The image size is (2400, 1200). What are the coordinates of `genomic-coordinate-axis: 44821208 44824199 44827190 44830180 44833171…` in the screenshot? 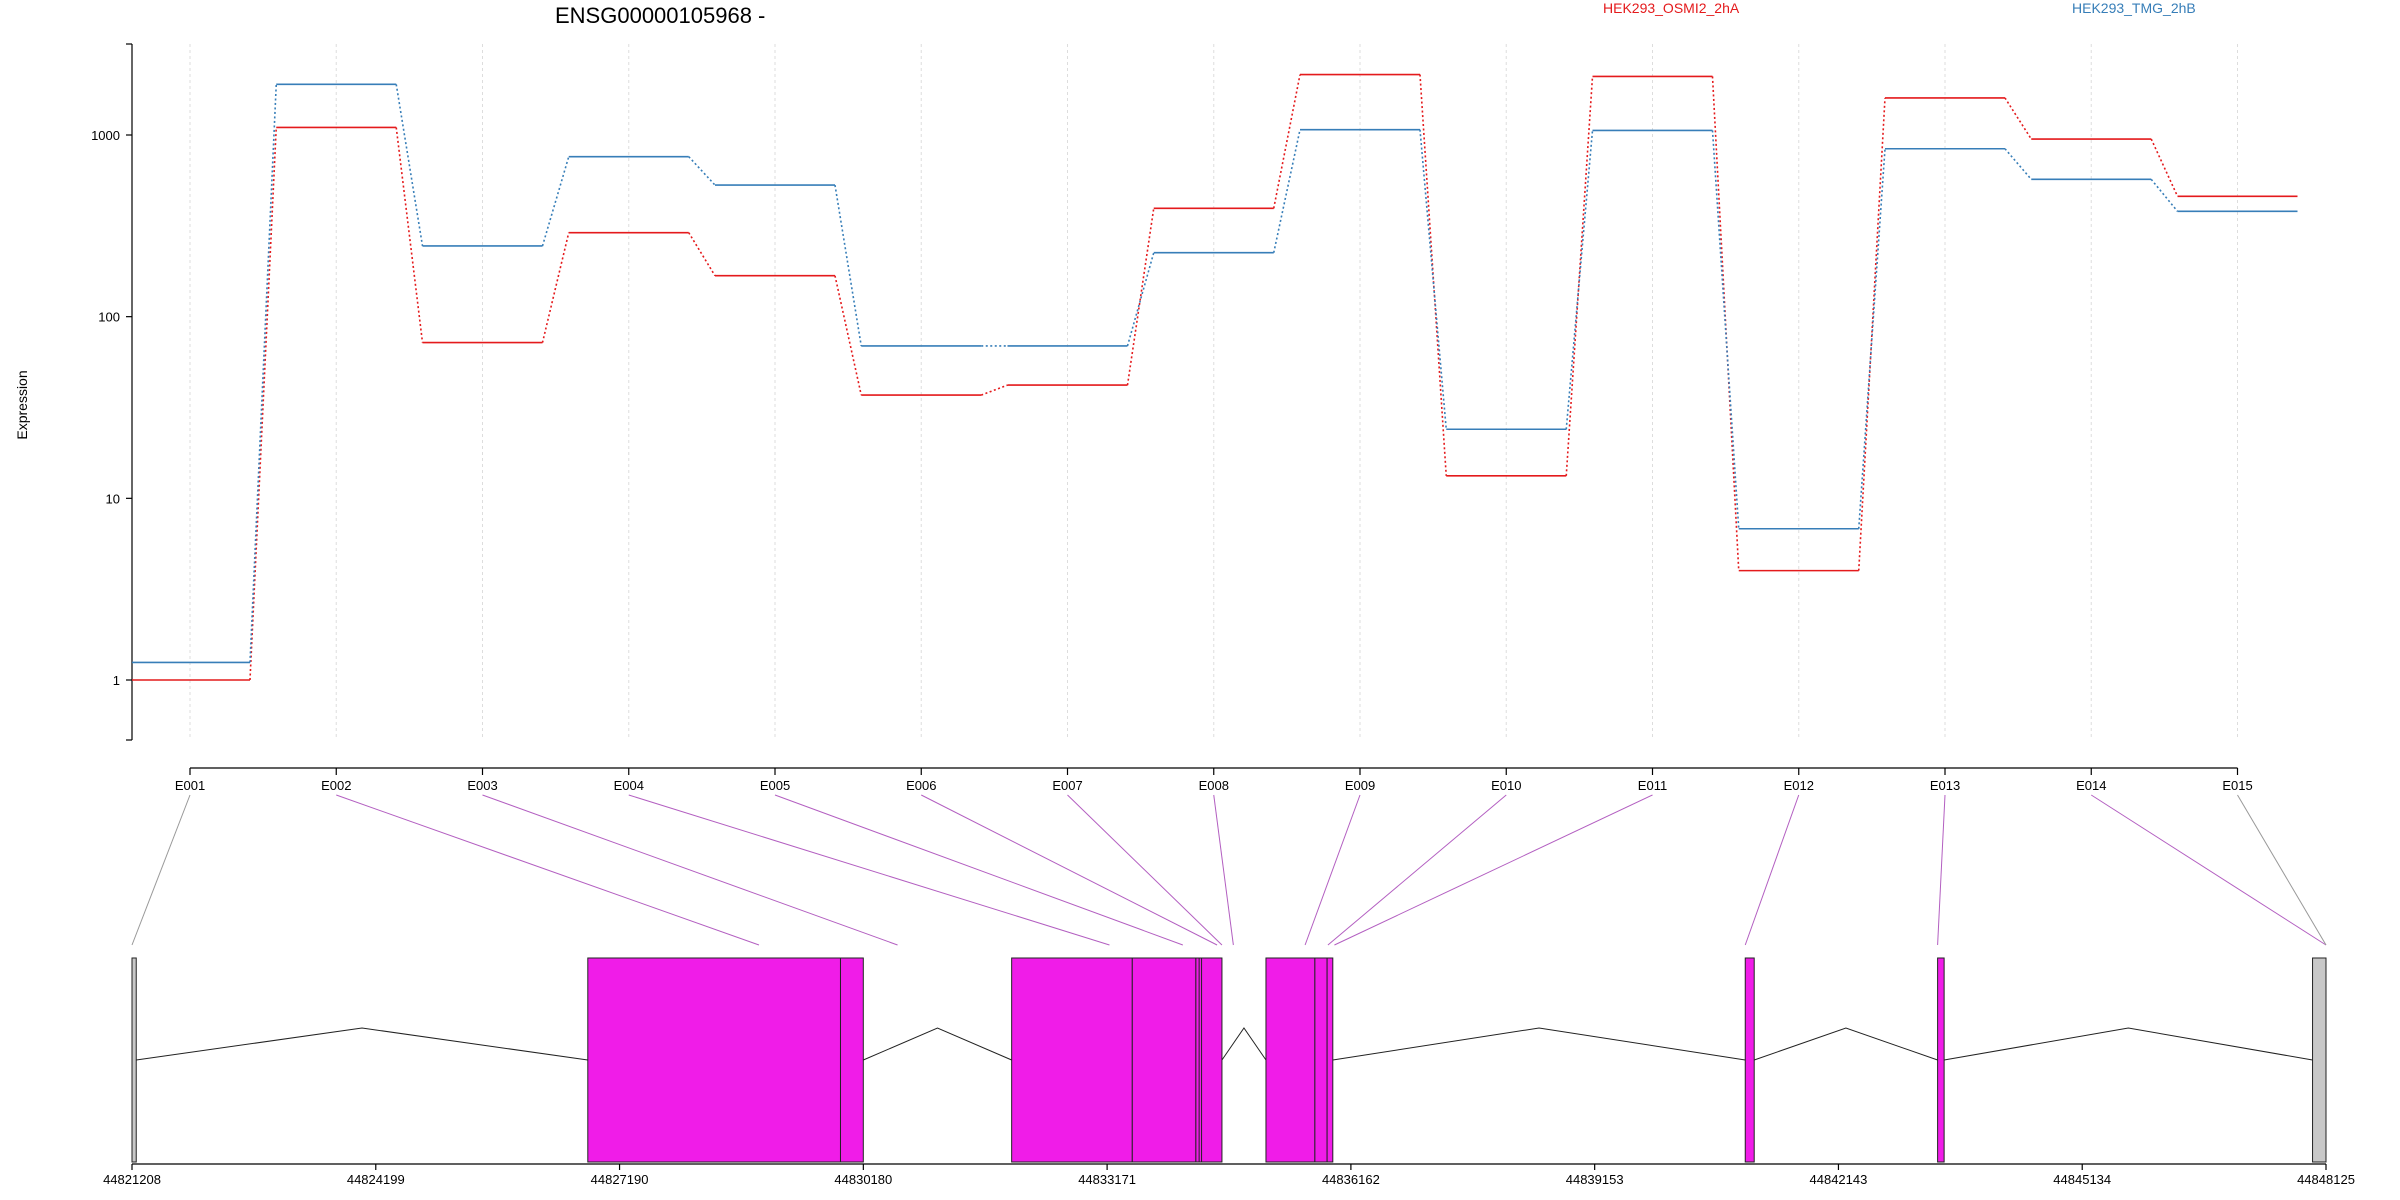 It's located at (1229, 1175).